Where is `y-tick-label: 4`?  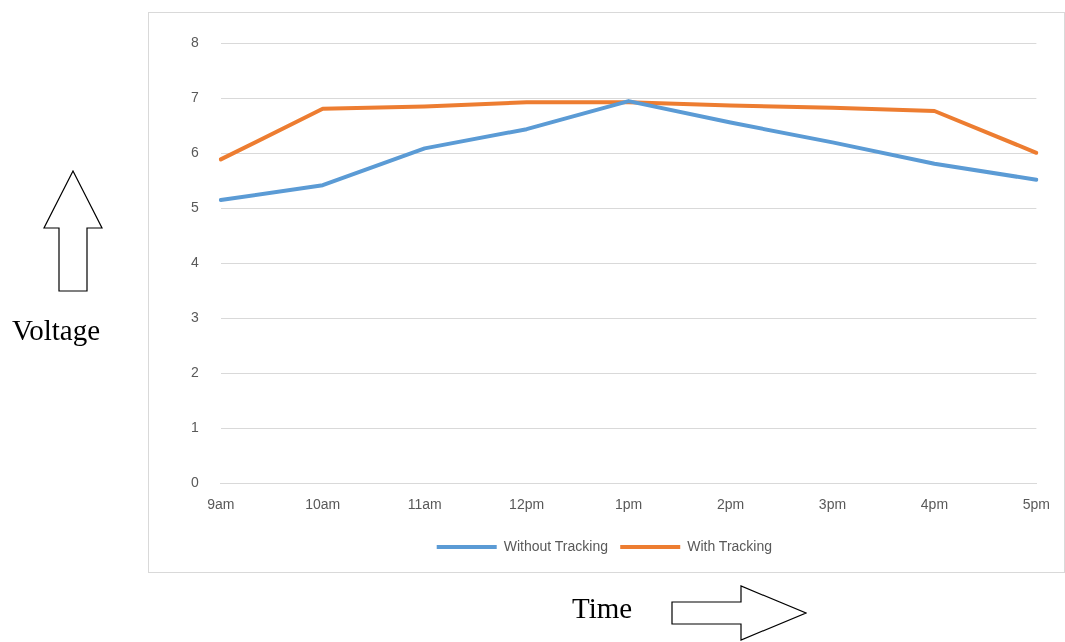 y-tick-label: 4 is located at coordinates (194, 262).